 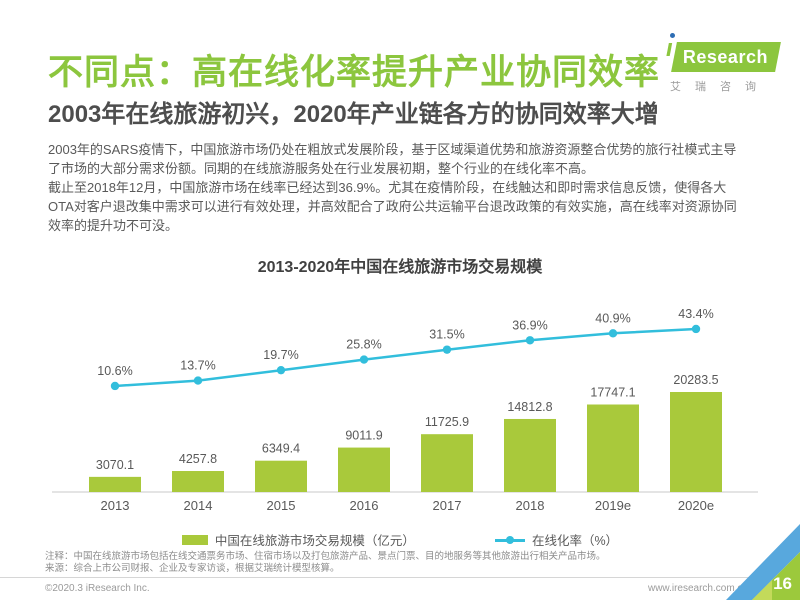 I want to click on corner-blue-triangle, so click(x=763, y=562).